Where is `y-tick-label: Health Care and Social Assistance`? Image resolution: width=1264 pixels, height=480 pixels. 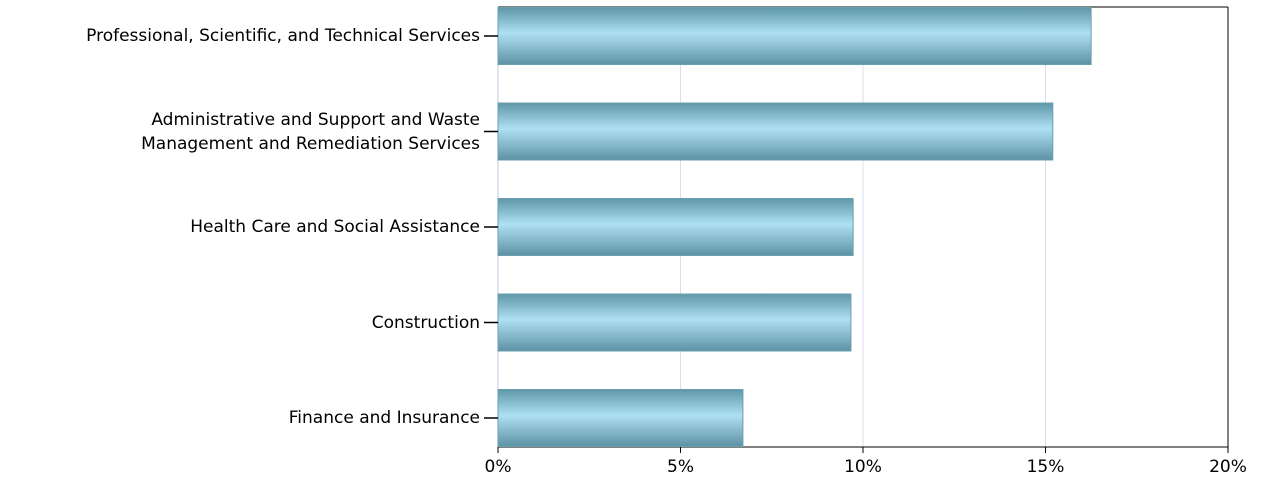 y-tick-label: Health Care and Social Assistance is located at coordinates (335, 227).